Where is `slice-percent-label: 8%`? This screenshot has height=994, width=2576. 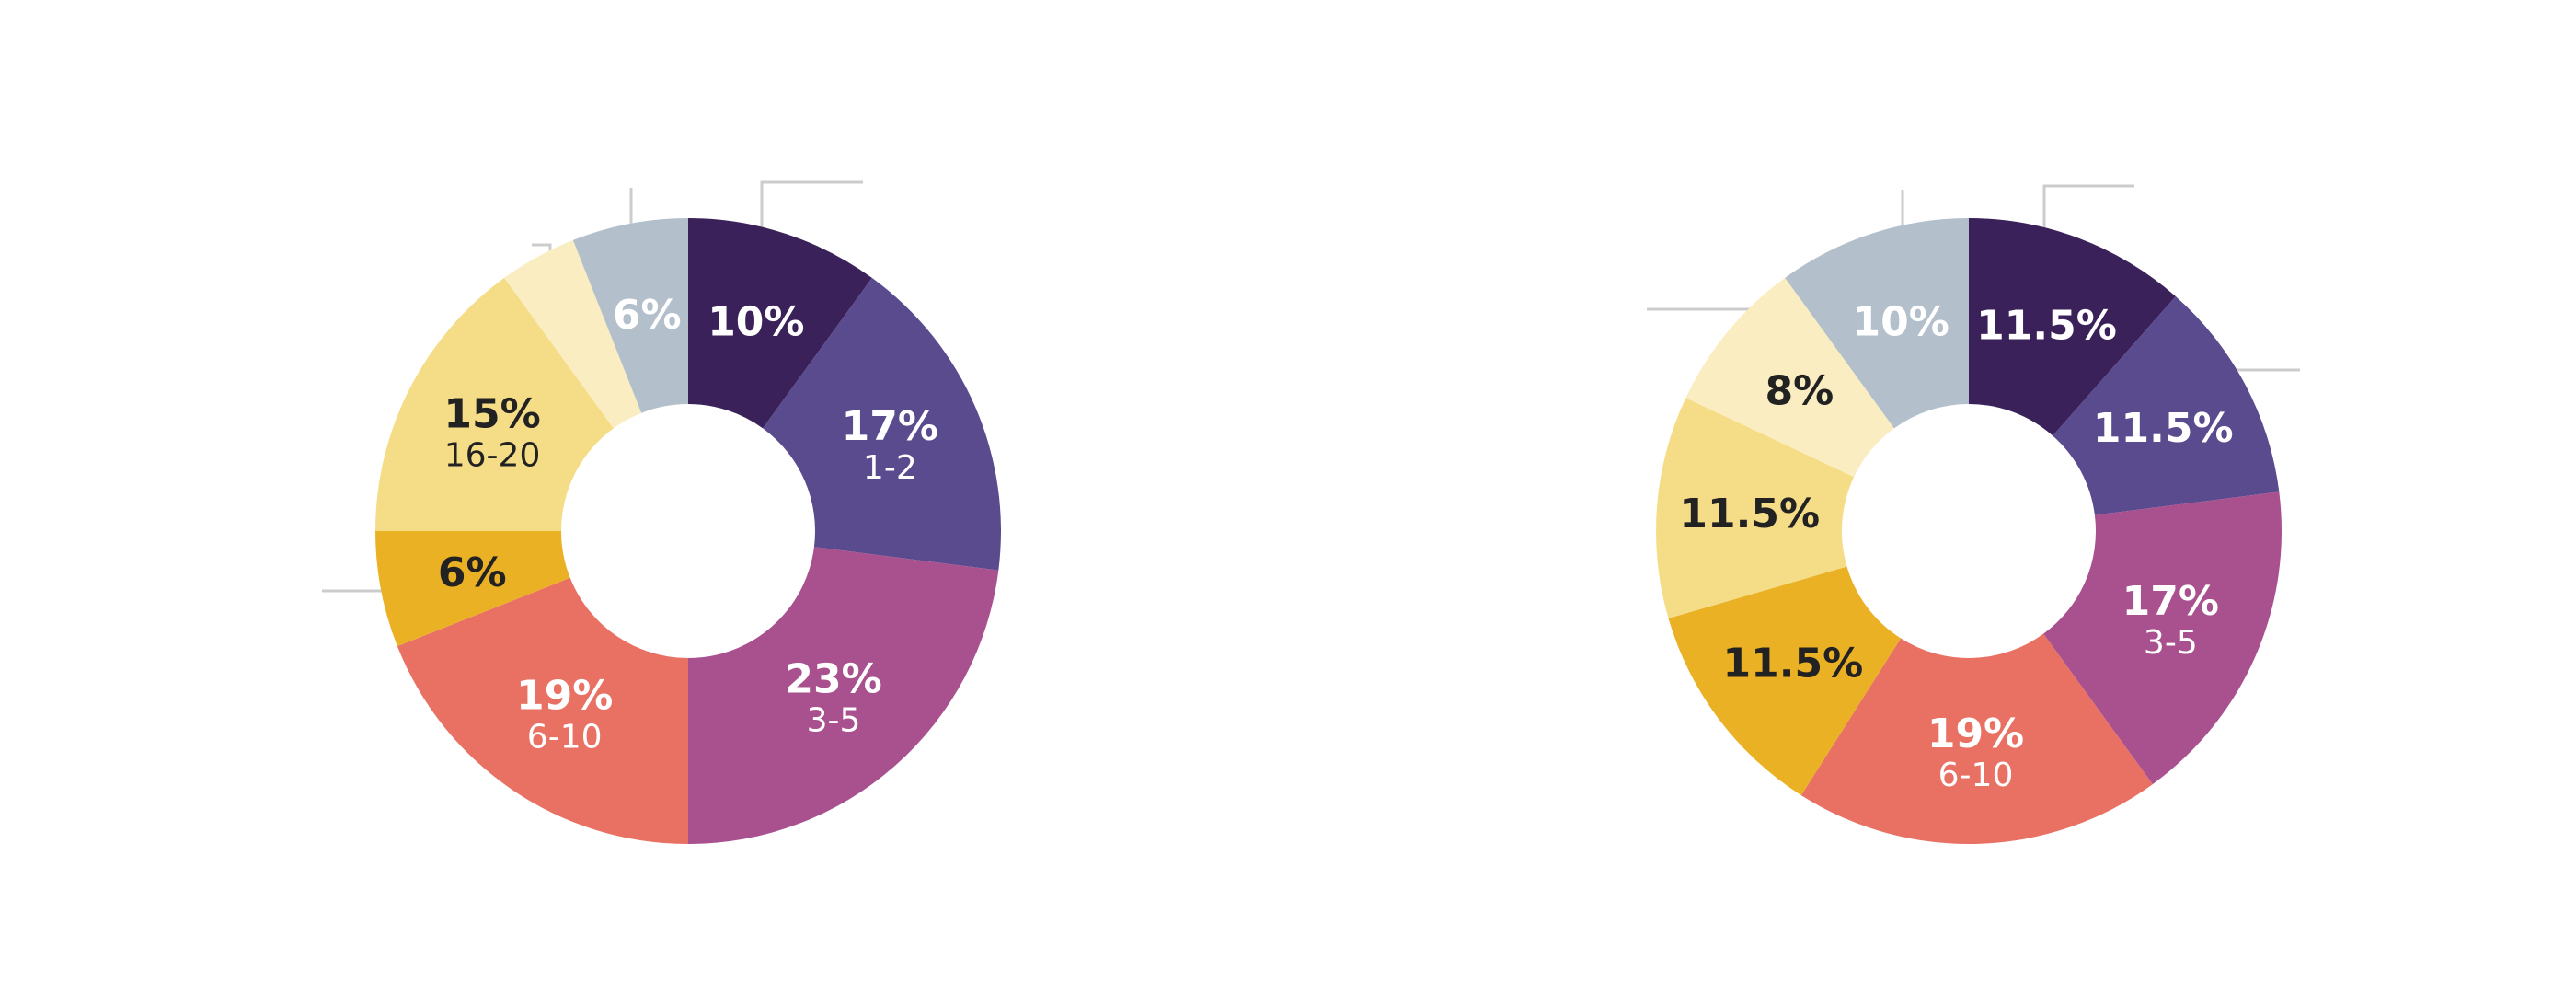
slice-percent-label: 8% is located at coordinates (1799, 391).